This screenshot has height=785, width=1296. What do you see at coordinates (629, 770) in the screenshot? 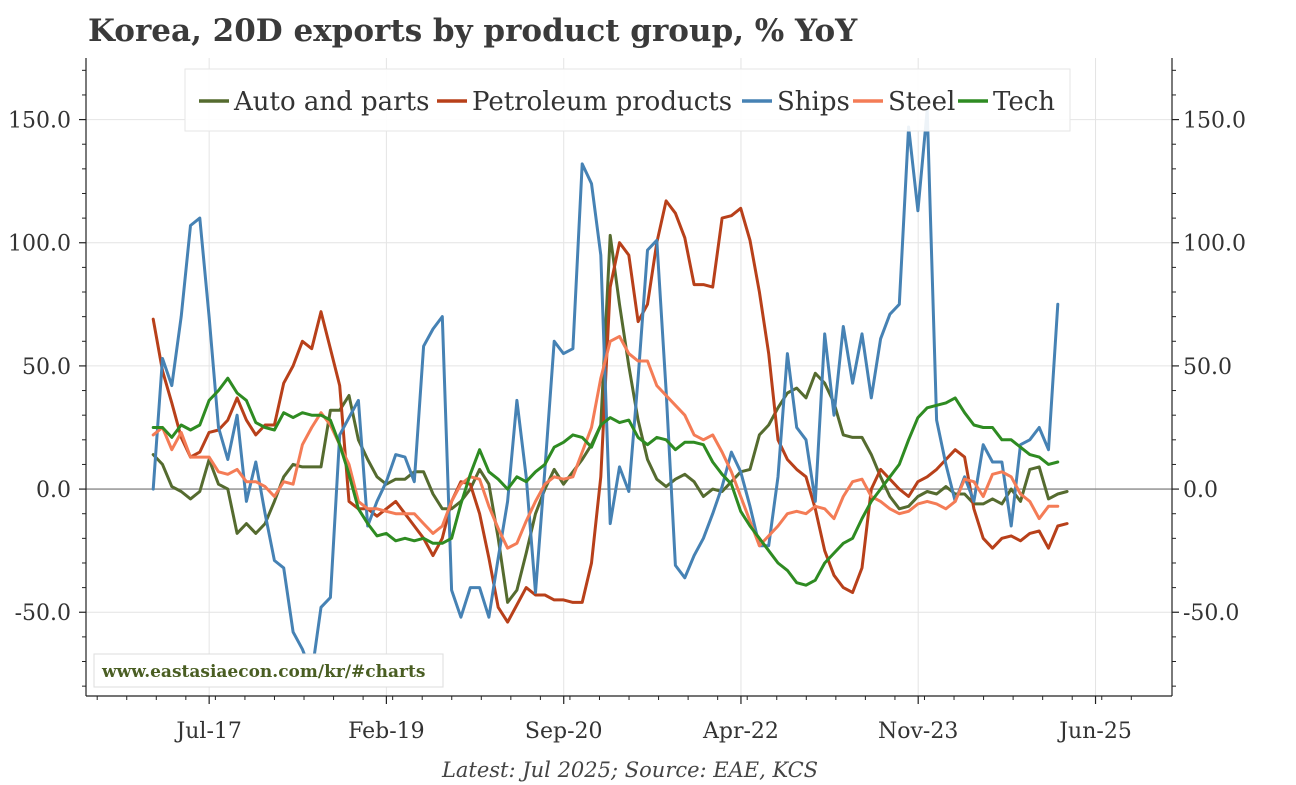
I see `source-note: Latest: Jul 2025; Source: EAE, KCS` at bounding box center [629, 770].